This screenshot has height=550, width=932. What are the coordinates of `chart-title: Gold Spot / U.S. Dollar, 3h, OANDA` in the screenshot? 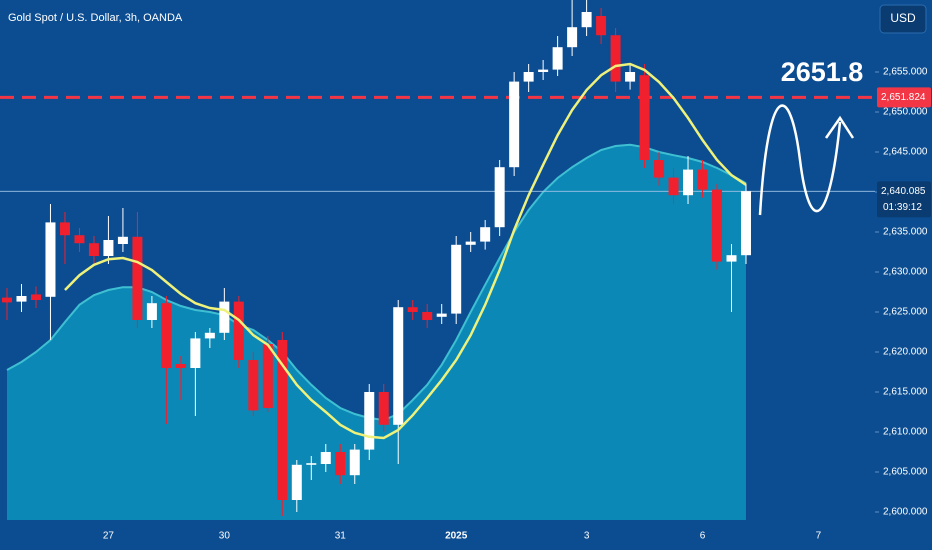 It's located at (95, 18).